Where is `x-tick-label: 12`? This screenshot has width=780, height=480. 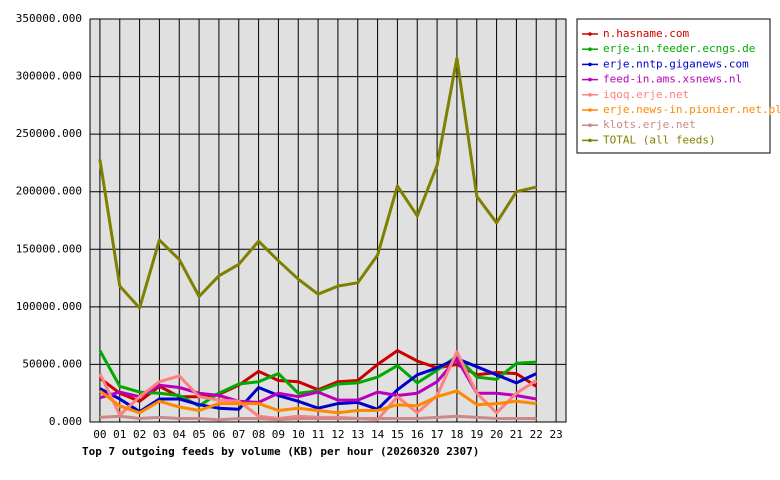
x-tick-label: 12 is located at coordinates (337, 434).